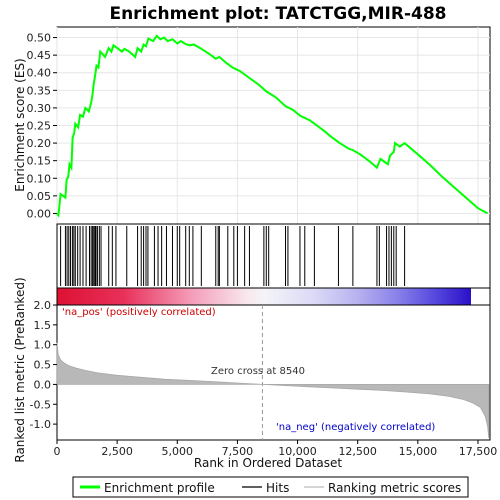  I want to click on chart-title: Enrichment plot: TATCTGG,MIR-488, so click(277, 14).